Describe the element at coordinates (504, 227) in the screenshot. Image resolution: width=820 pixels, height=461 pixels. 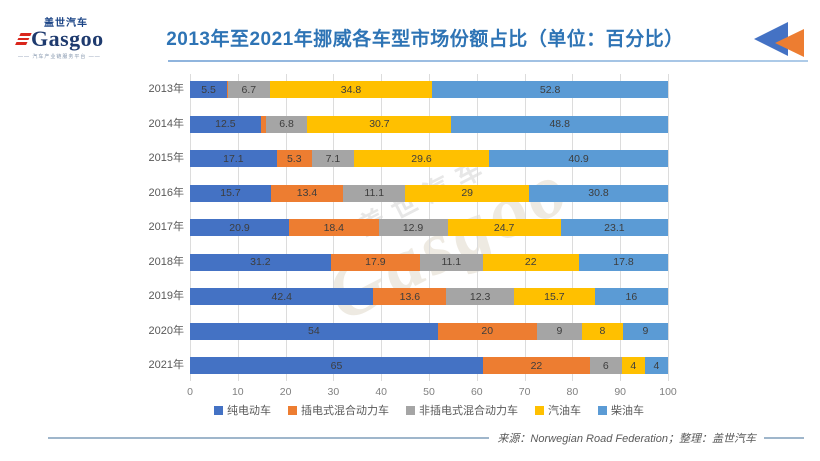
I see `bar-segment: 24.7` at that location.